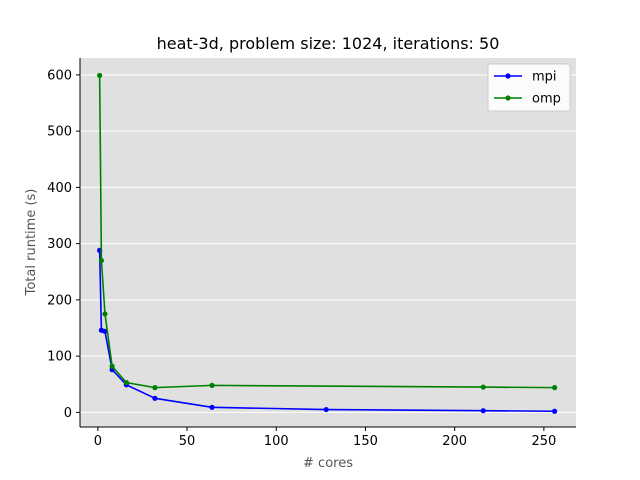  Describe the element at coordinates (508, 76) in the screenshot. I see `legend-marker-mpi` at that location.